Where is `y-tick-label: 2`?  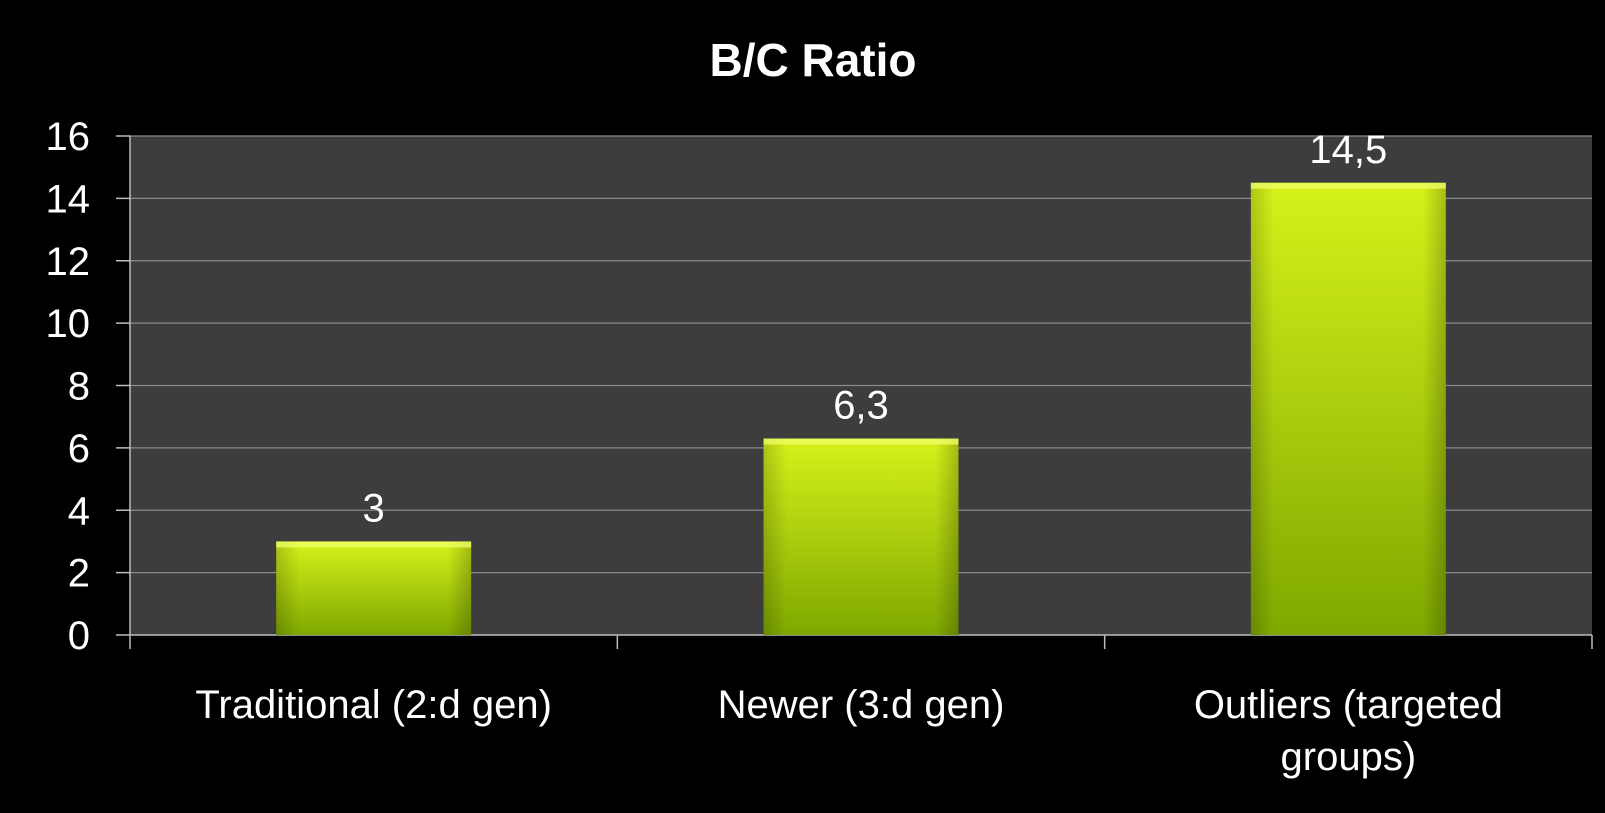 y-tick-label: 2 is located at coordinates (79, 574).